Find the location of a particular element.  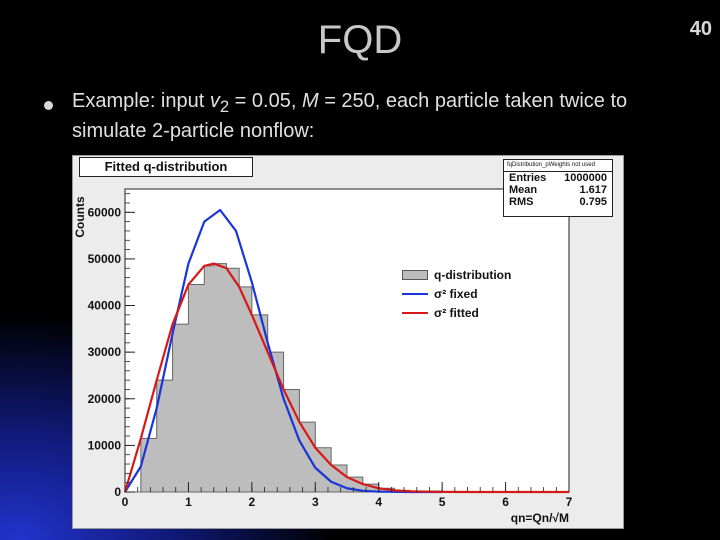

legend-label: q-distribution is located at coordinates (473, 274).